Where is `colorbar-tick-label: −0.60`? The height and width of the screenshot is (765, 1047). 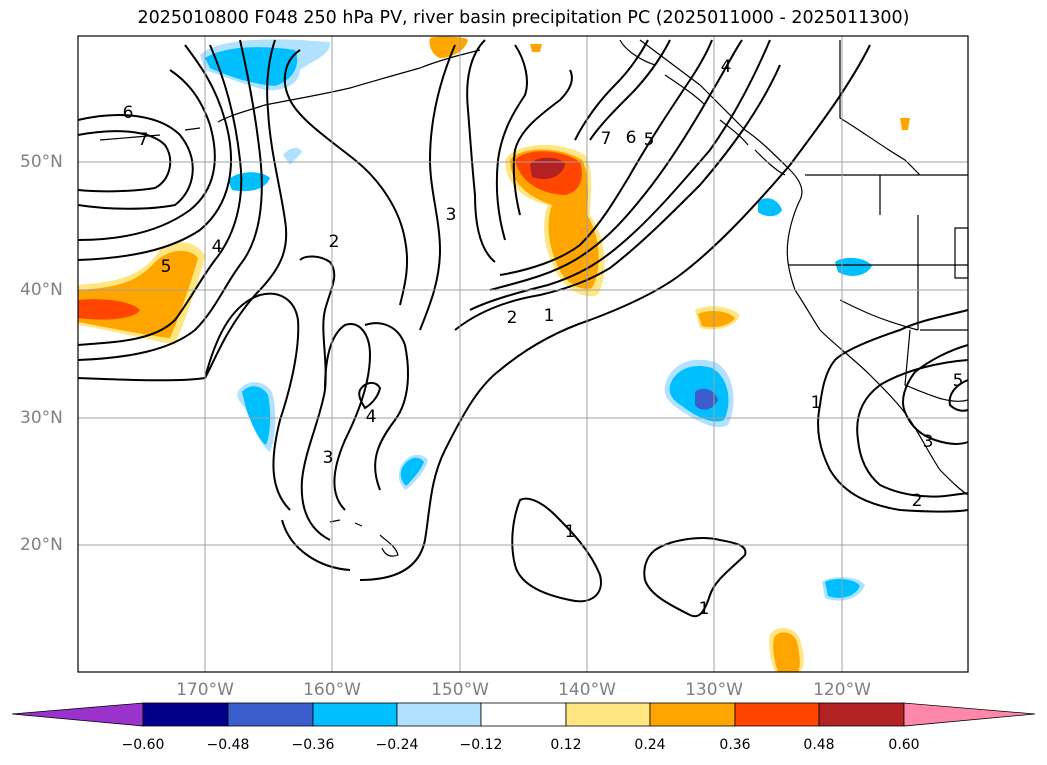 colorbar-tick-label: −0.60 is located at coordinates (143, 745).